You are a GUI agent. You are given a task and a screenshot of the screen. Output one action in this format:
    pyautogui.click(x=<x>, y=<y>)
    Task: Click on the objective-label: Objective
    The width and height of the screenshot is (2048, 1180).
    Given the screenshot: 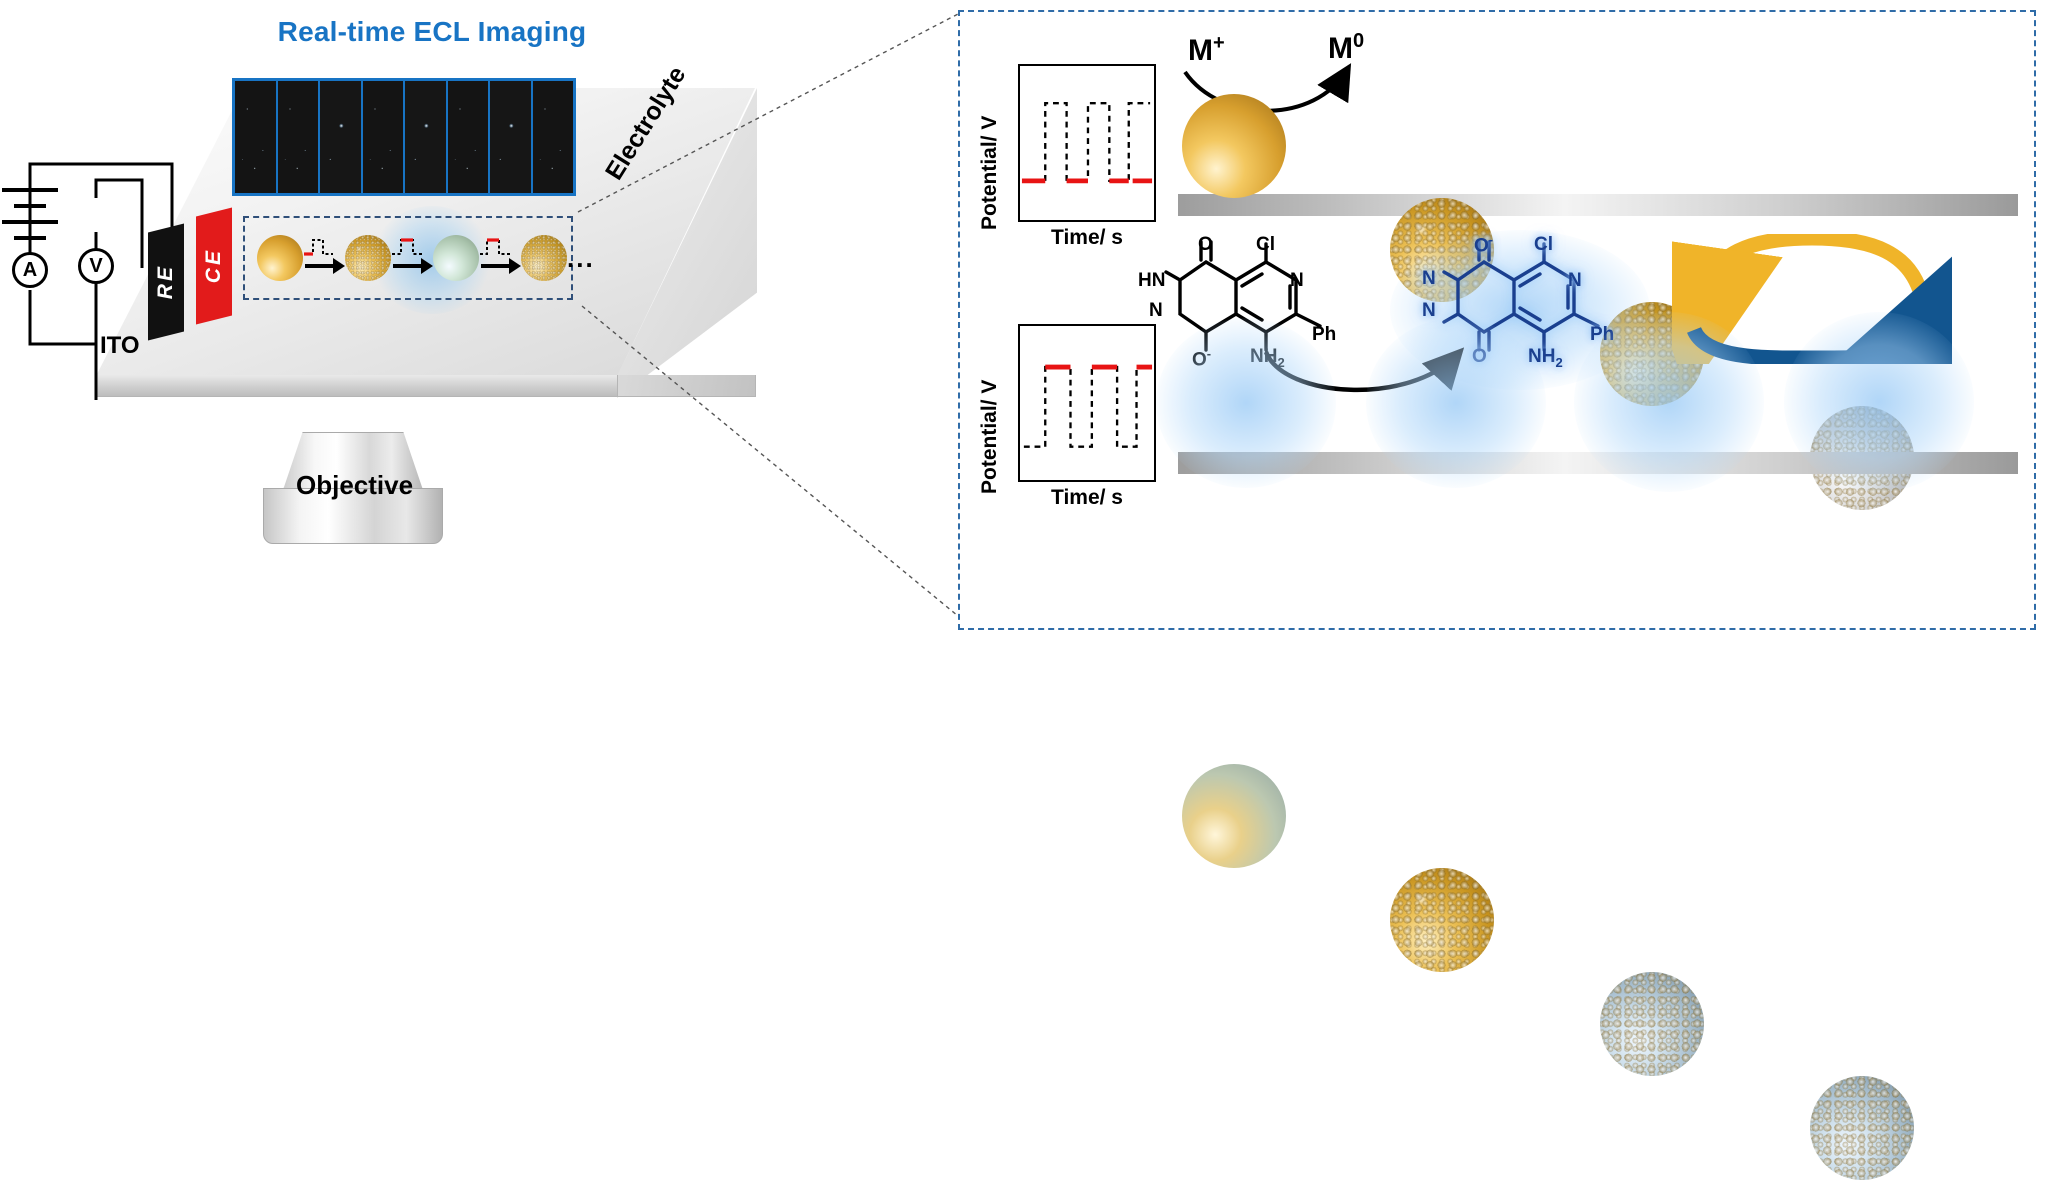 What is the action you would take?
    pyautogui.click(x=355, y=485)
    